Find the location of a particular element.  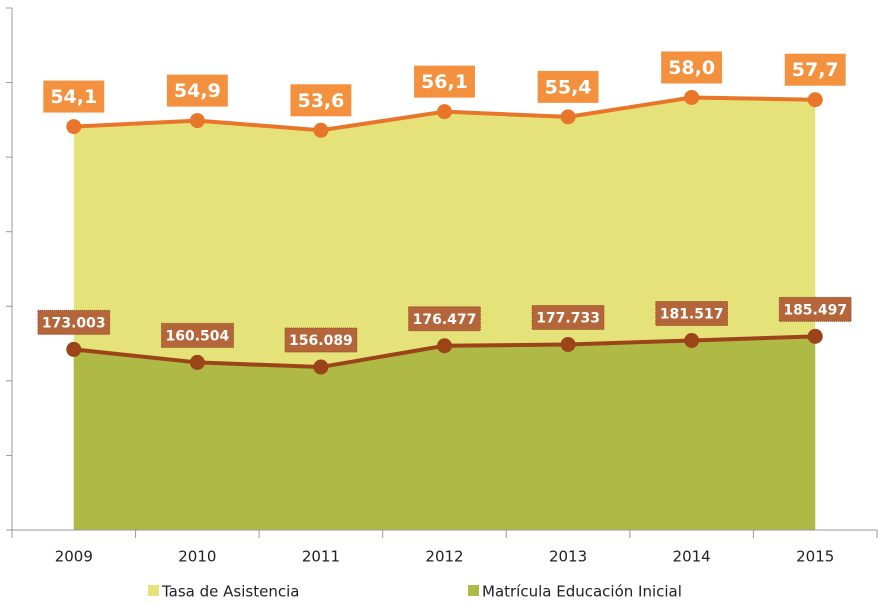

x-tick-label: 2009 is located at coordinates (74, 557).